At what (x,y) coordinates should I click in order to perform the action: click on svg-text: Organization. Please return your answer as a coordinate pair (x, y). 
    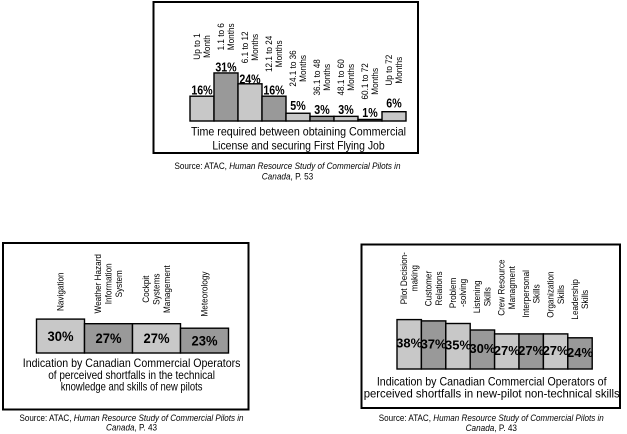
    Looking at the image, I should click on (550, 294).